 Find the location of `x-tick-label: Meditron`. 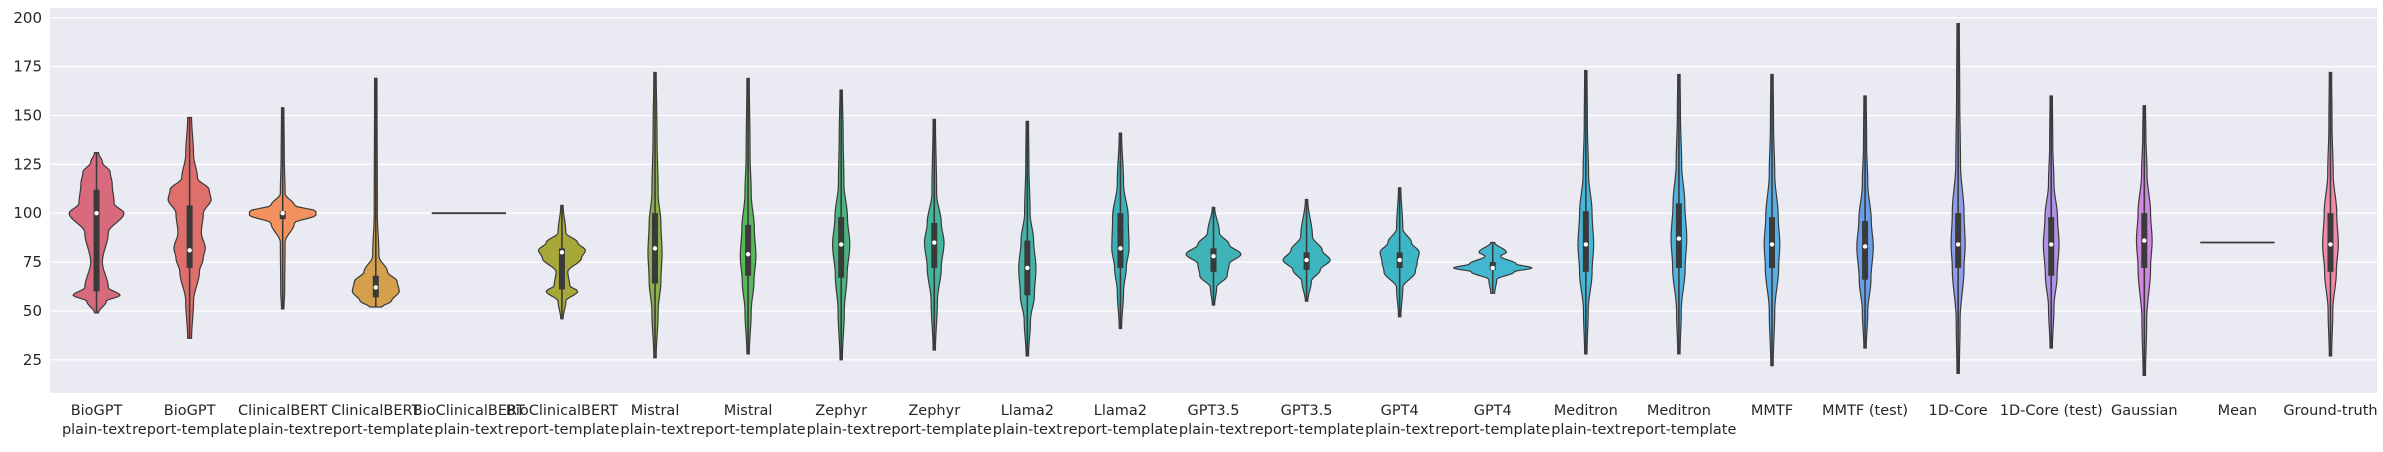

x-tick-label: Meditron is located at coordinates (1586, 411).